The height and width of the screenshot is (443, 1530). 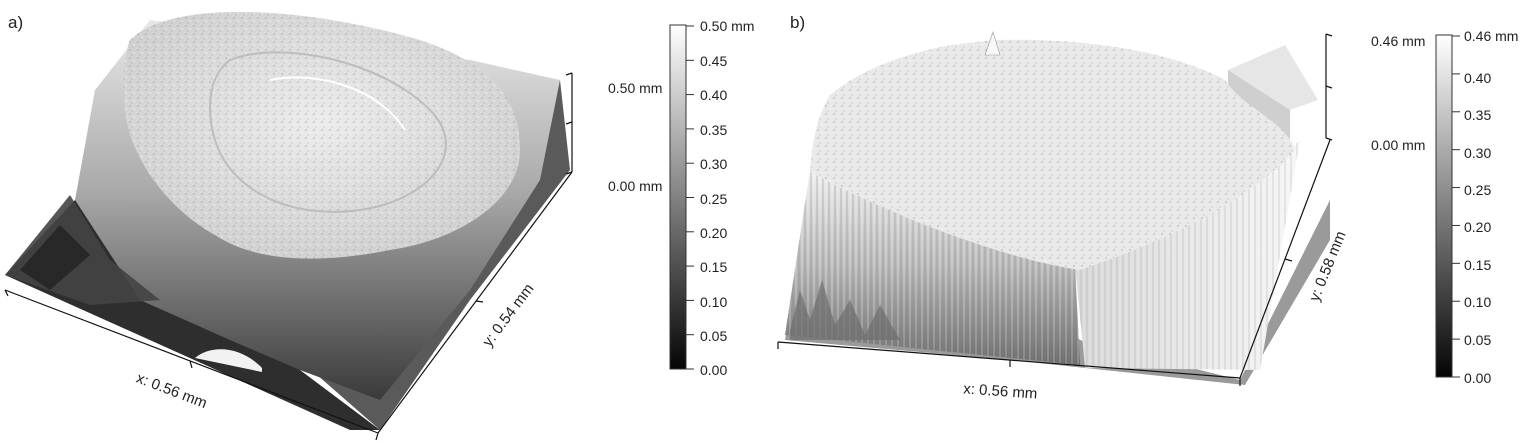 What do you see at coordinates (635, 88) in the screenshot?
I see `panel-a-z-tick-top: 0.50 mm` at bounding box center [635, 88].